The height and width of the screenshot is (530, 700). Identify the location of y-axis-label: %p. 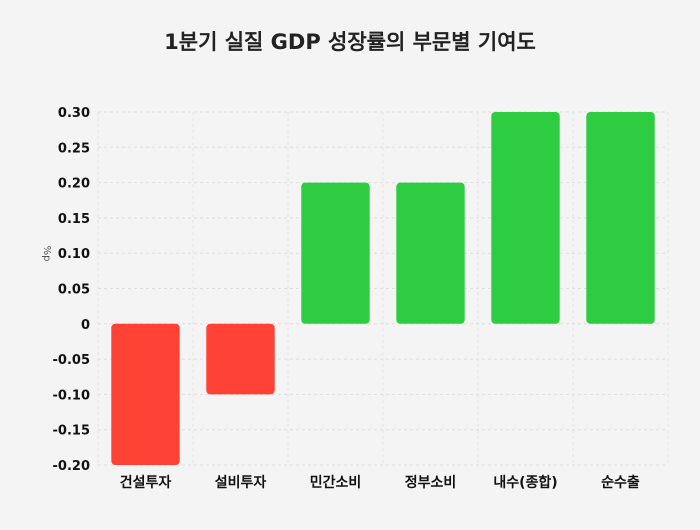
(46, 254).